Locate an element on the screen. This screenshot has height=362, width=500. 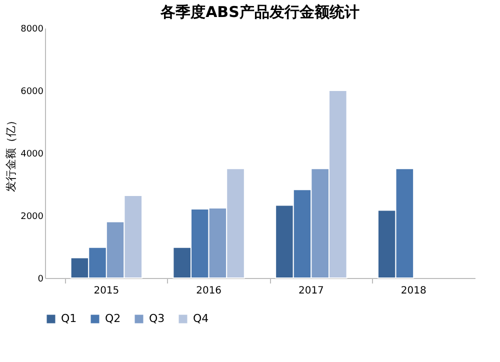
x-tick-label: 2016 is located at coordinates (209, 291).